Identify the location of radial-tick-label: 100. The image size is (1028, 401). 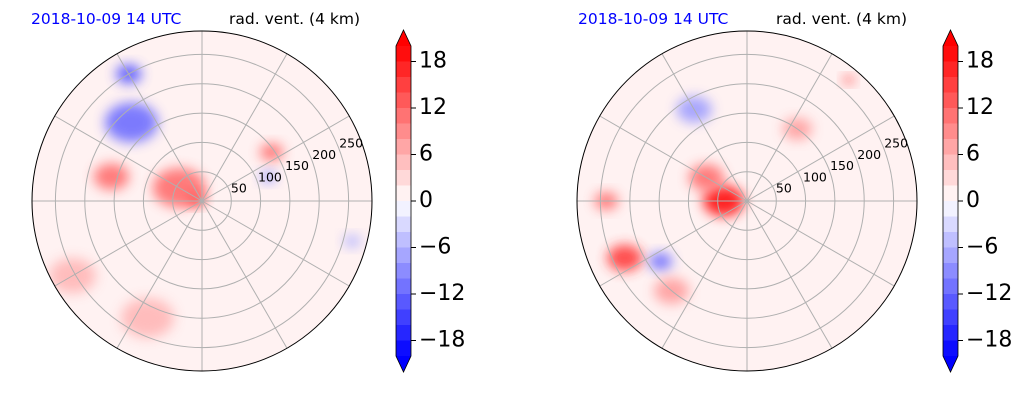
(815, 176).